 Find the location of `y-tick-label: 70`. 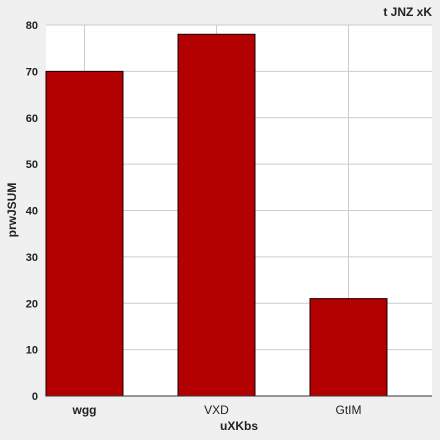

y-tick-label: 70 is located at coordinates (32, 72).